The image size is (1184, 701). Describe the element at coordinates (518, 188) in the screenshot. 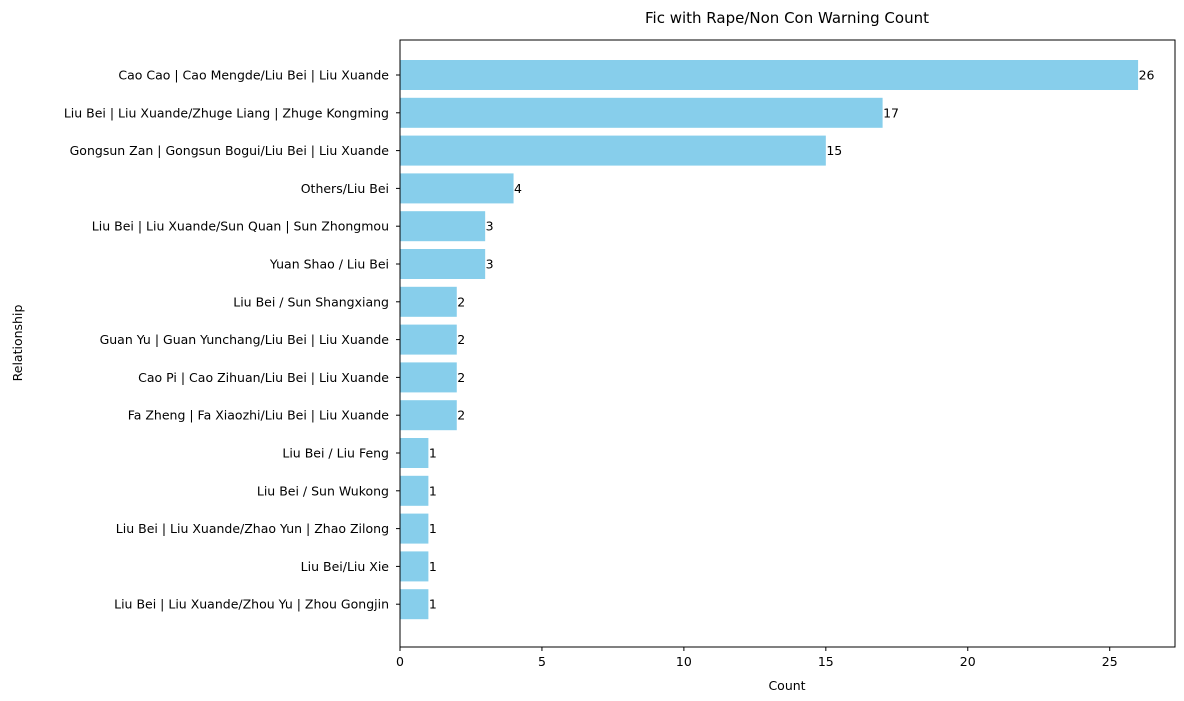

I see `bar-value-label: 4` at that location.